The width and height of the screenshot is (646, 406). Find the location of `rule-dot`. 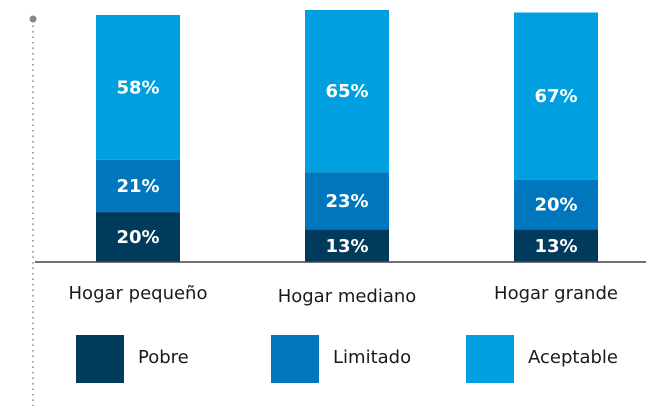

rule-dot is located at coordinates (33, 19).